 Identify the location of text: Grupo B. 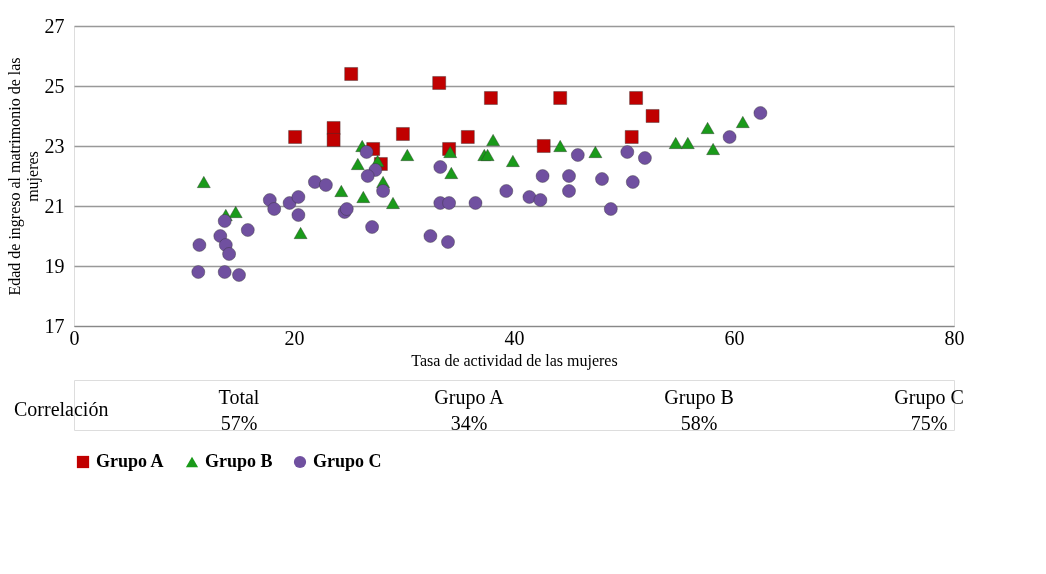
(699, 397).